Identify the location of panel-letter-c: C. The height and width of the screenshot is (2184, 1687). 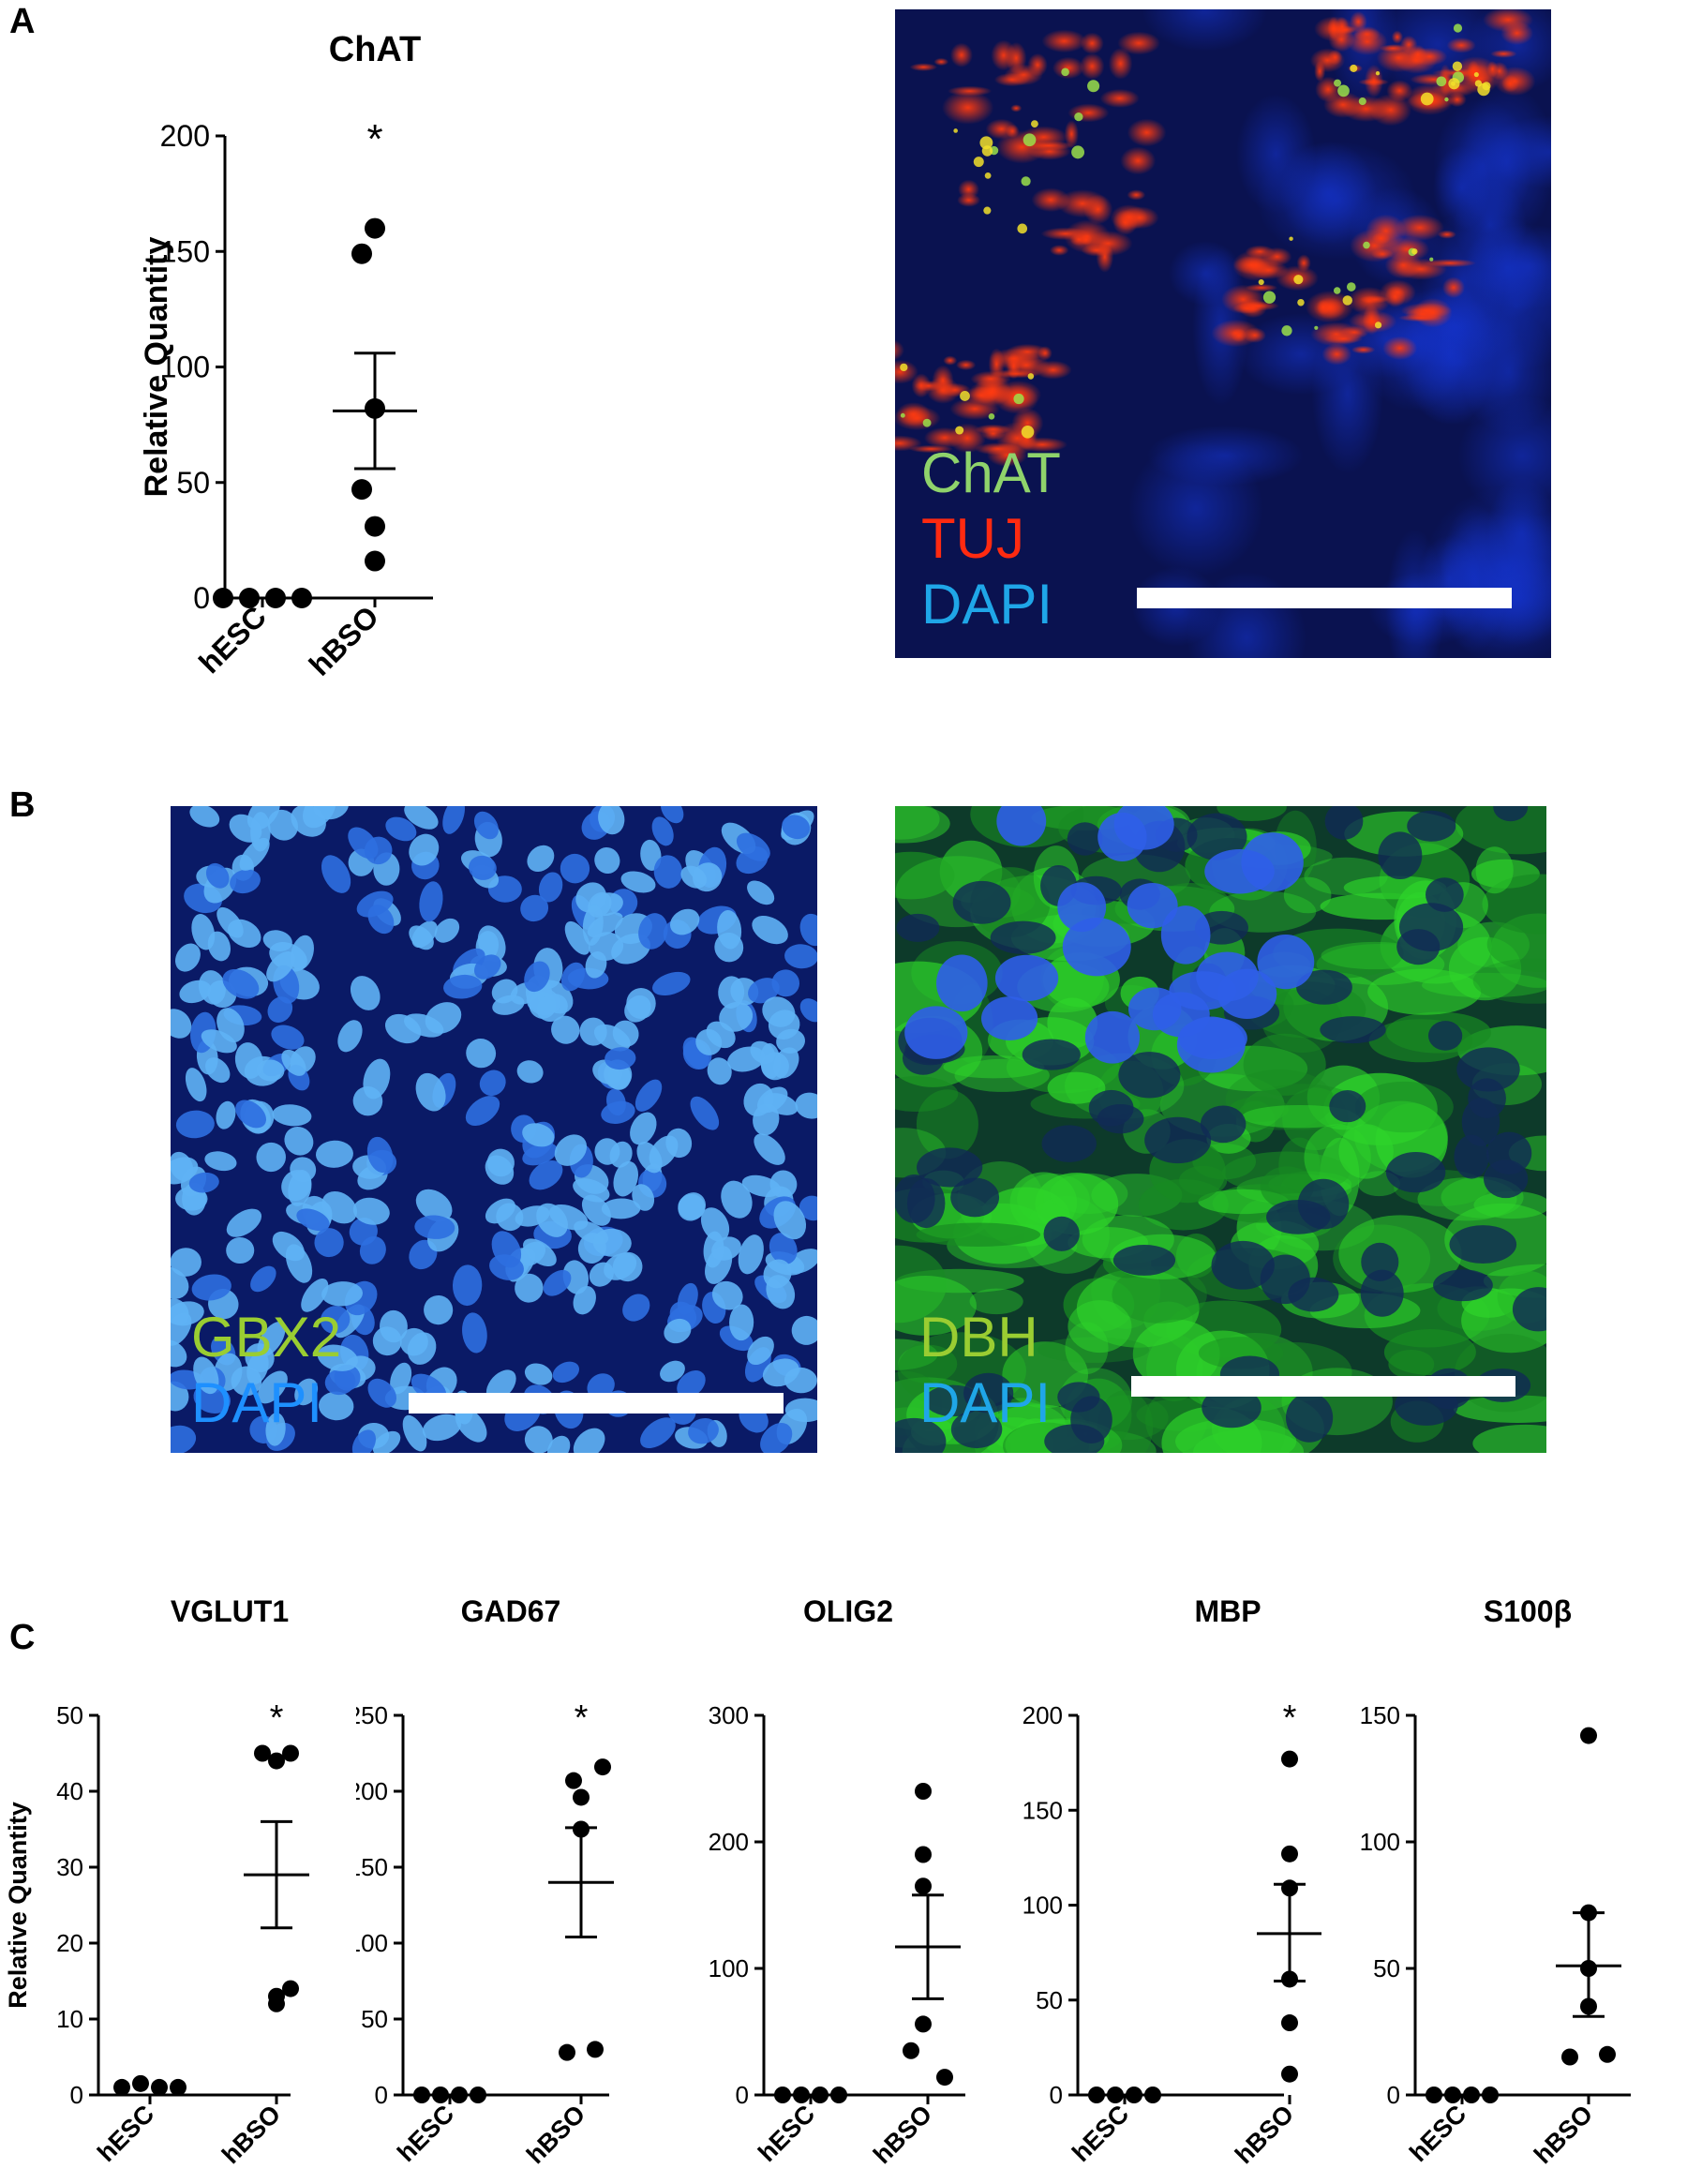
(22, 1637).